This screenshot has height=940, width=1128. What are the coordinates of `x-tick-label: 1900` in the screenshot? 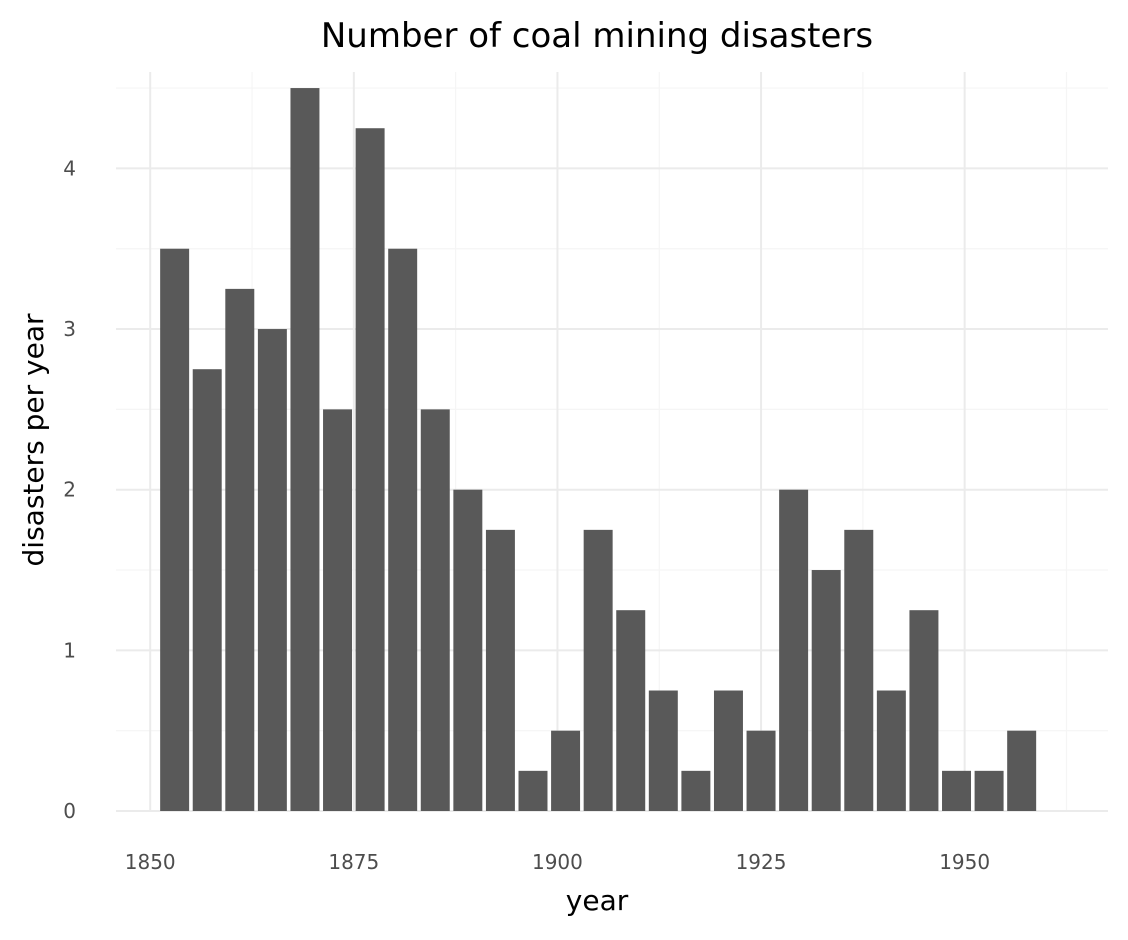 It's located at (557, 862).